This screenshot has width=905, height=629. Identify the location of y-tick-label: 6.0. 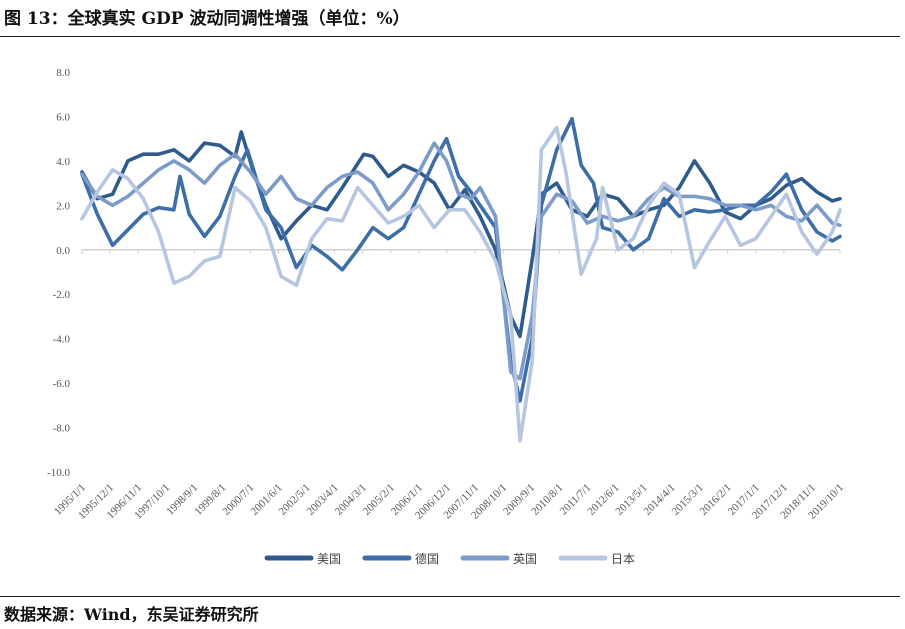
(63, 117).